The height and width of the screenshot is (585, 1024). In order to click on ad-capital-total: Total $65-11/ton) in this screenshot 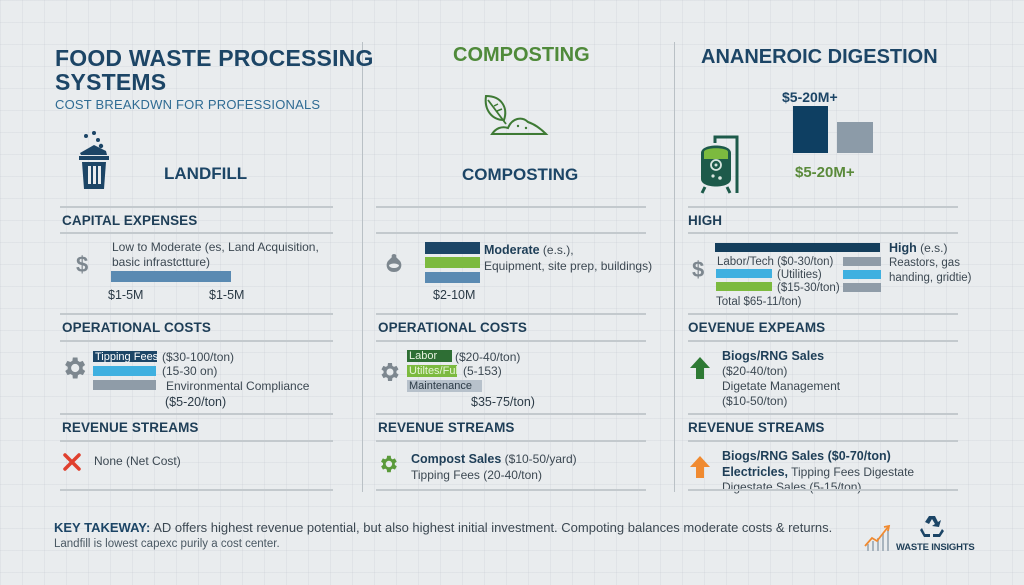, I will do `click(759, 302)`.